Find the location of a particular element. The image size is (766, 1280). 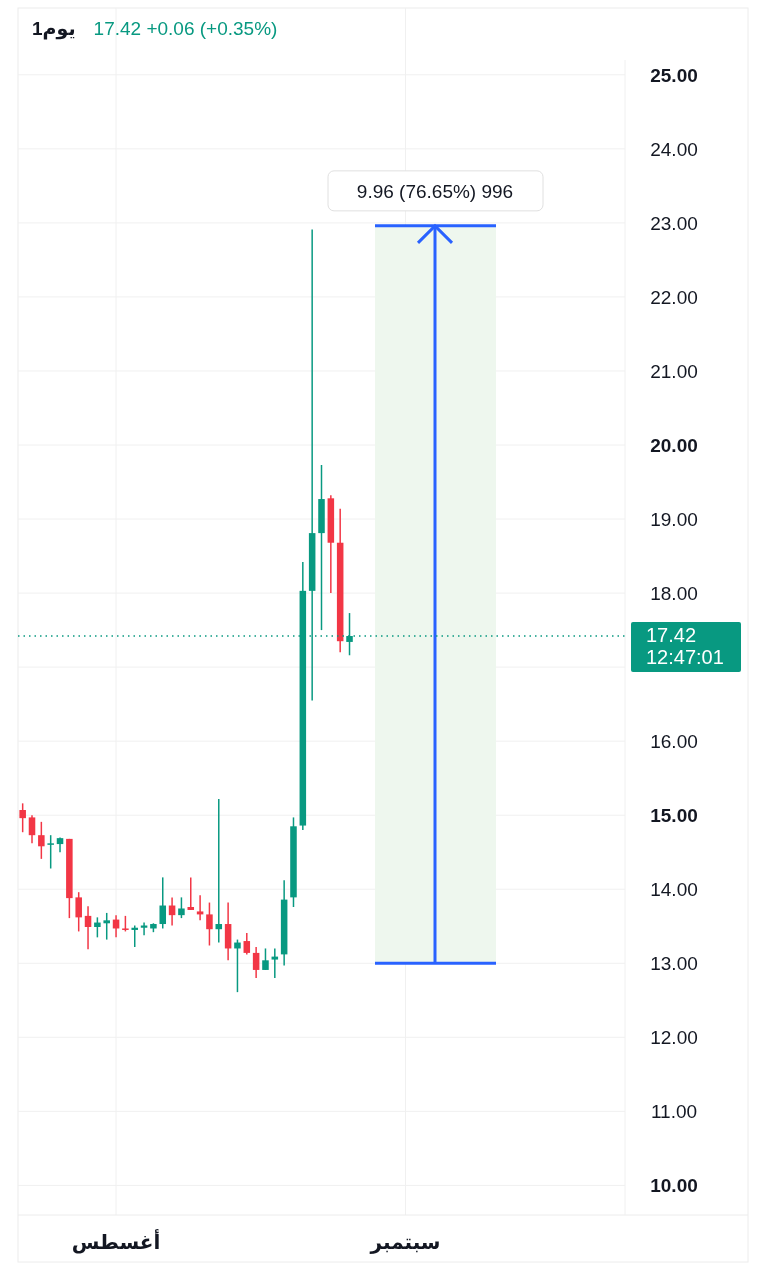

x-tick-label: أغسطس is located at coordinates (116, 1241).